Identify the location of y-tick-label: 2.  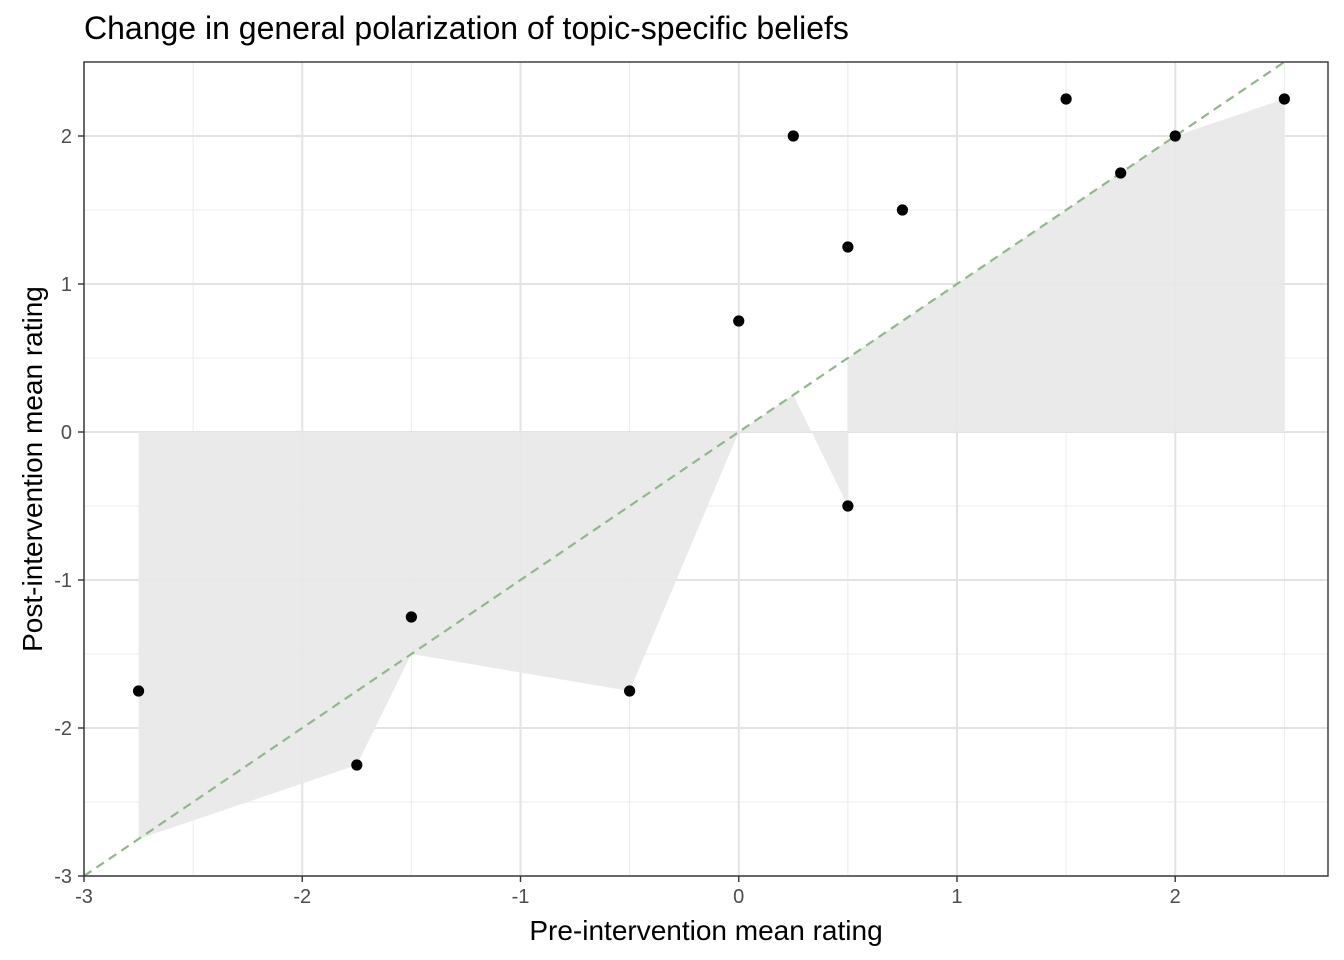
(66, 137).